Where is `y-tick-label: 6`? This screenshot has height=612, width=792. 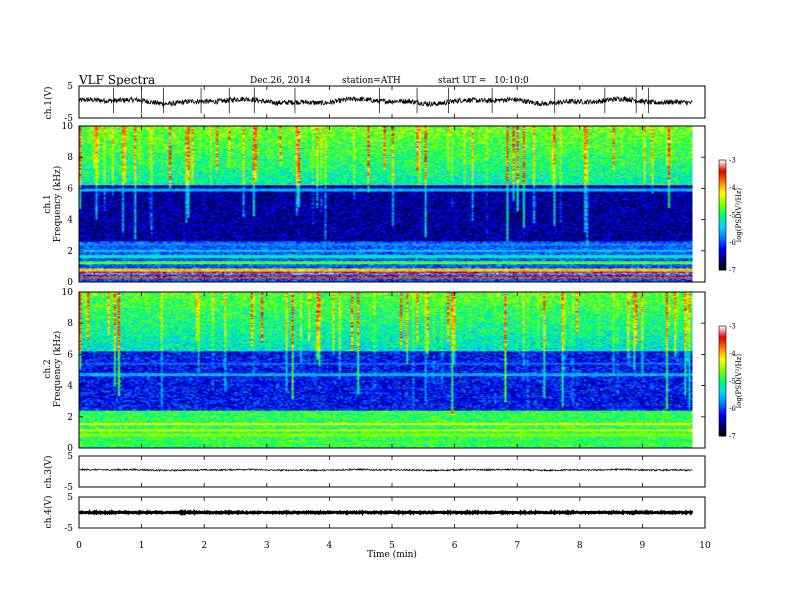
y-tick-label: 6 is located at coordinates (70, 189).